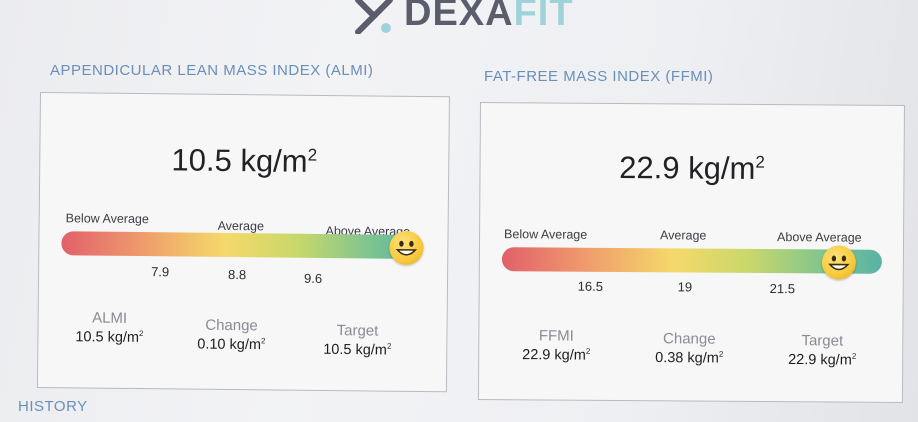 Image resolution: width=918 pixels, height=422 pixels. What do you see at coordinates (242, 245) in the screenshot?
I see `almi-range-bar` at bounding box center [242, 245].